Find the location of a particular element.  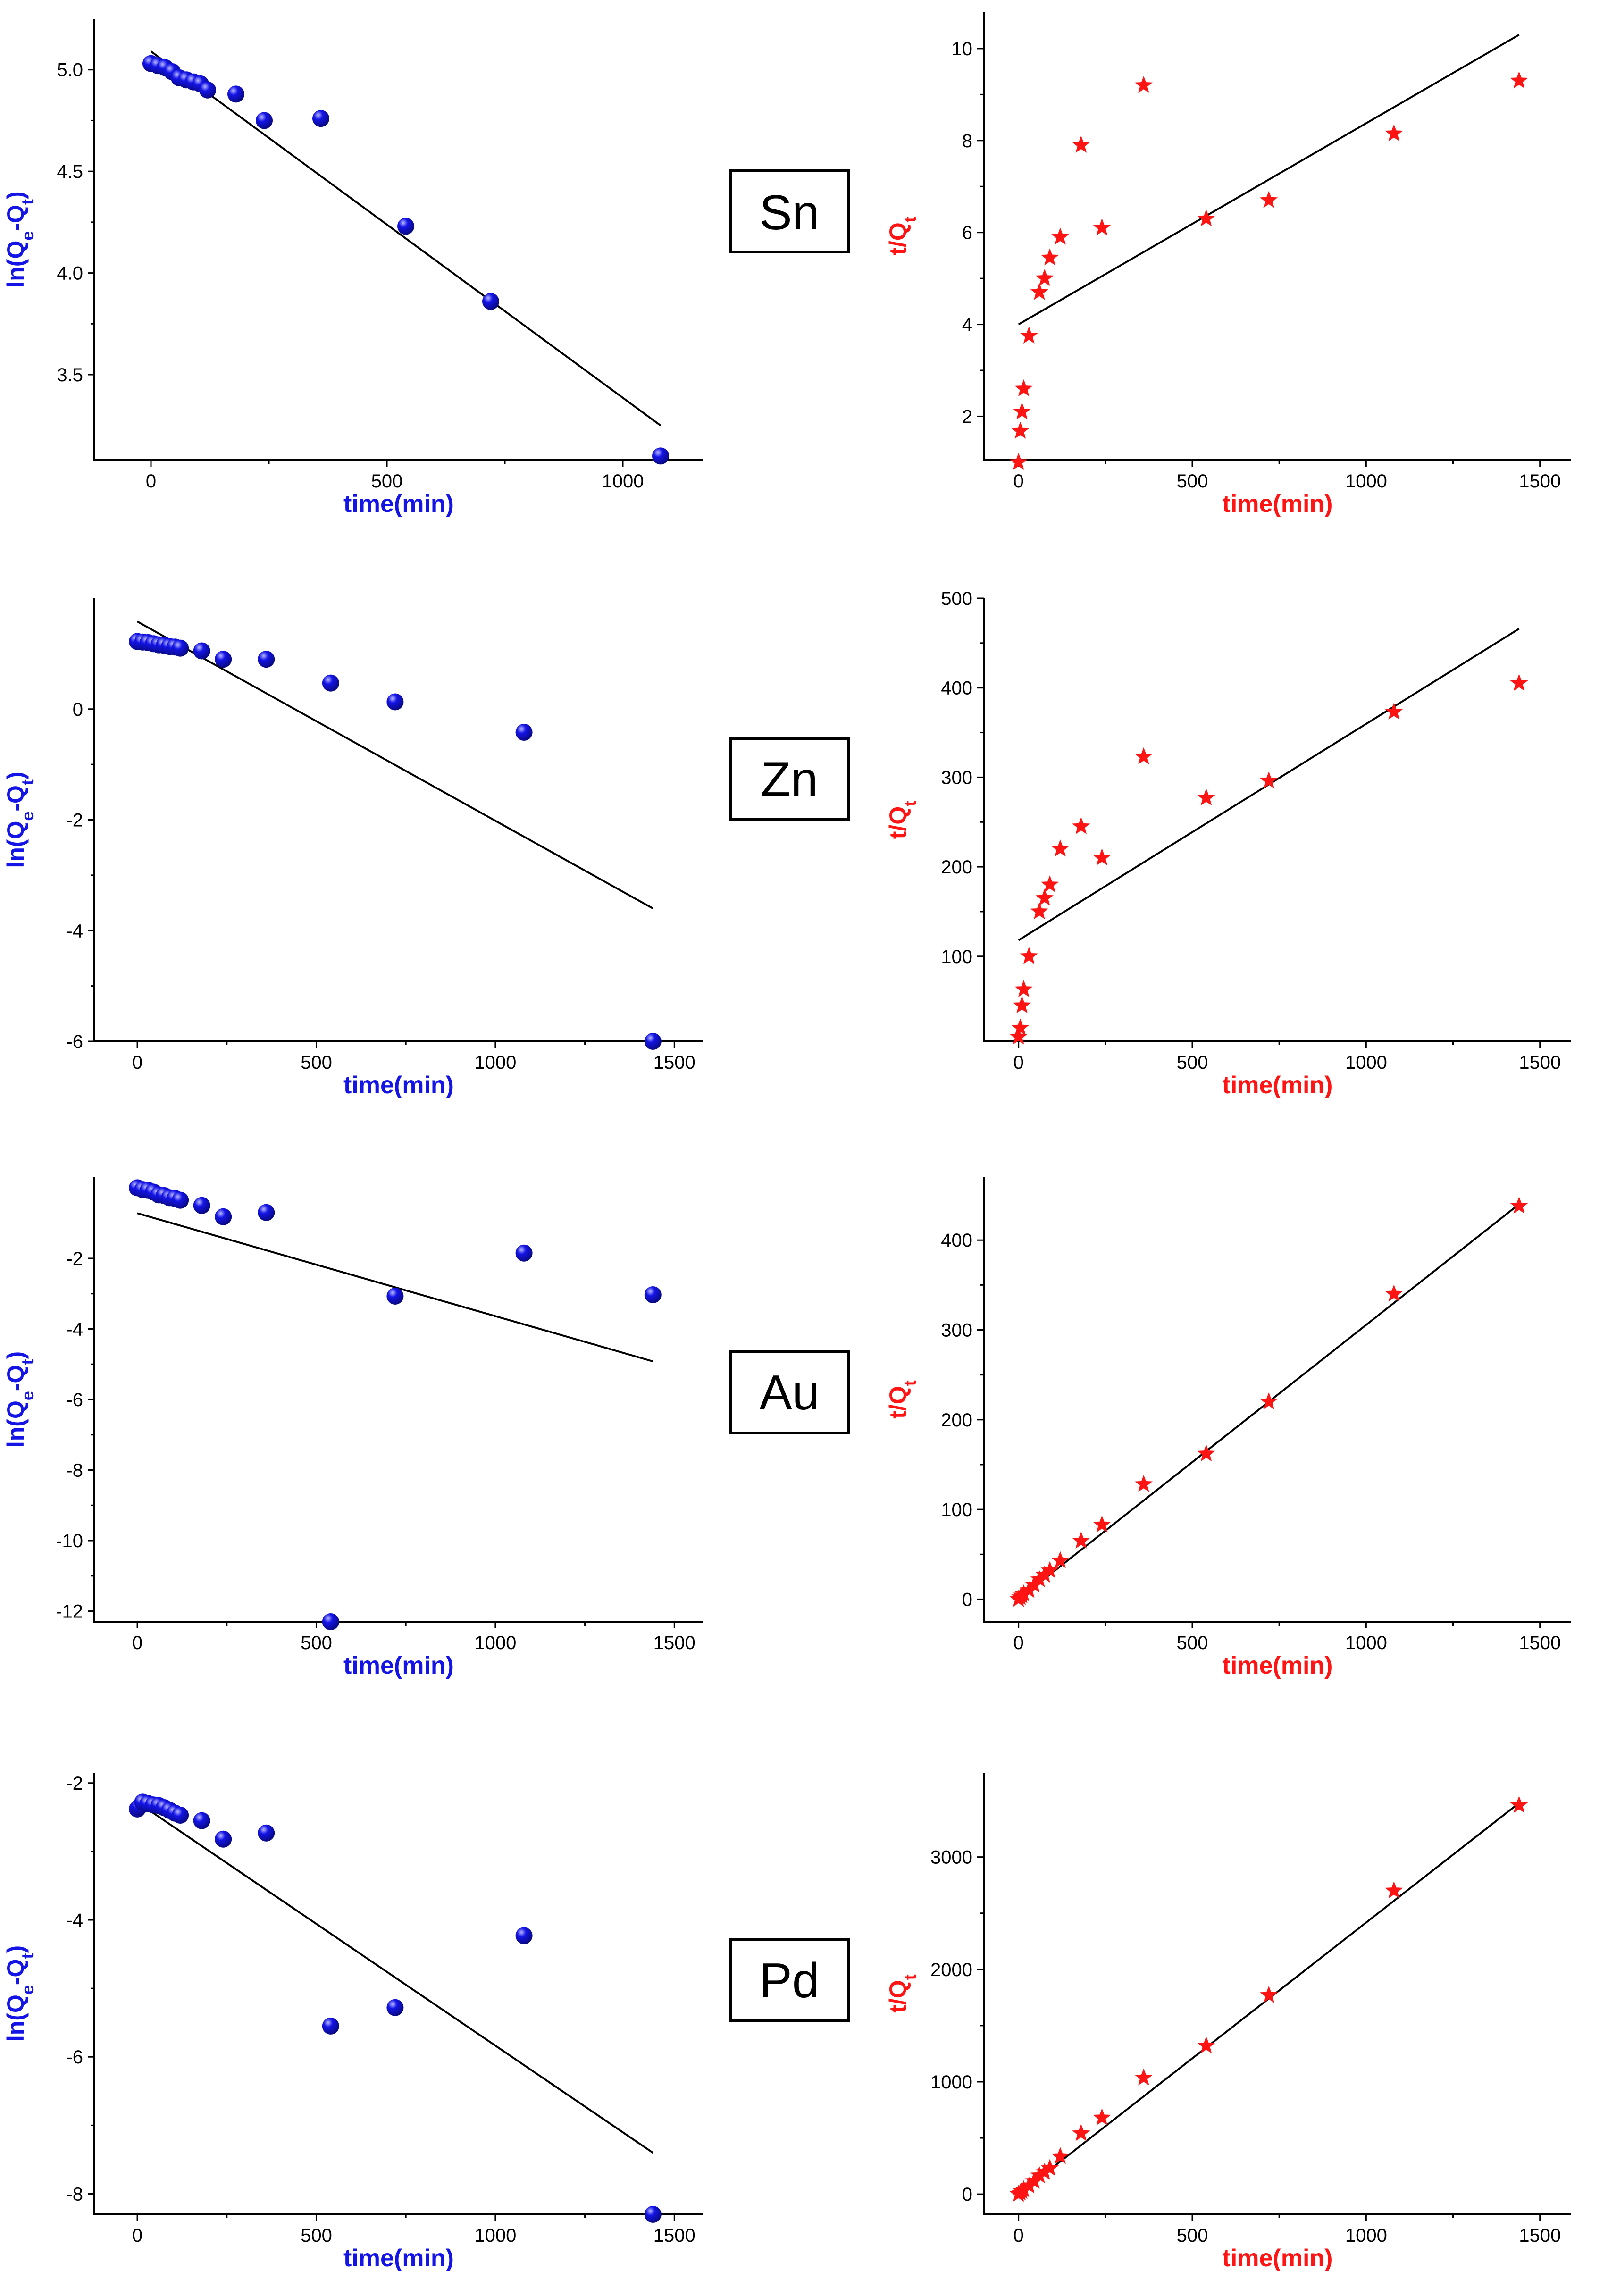

y-axis-label: t/Qt is located at coordinates (902, 1993).